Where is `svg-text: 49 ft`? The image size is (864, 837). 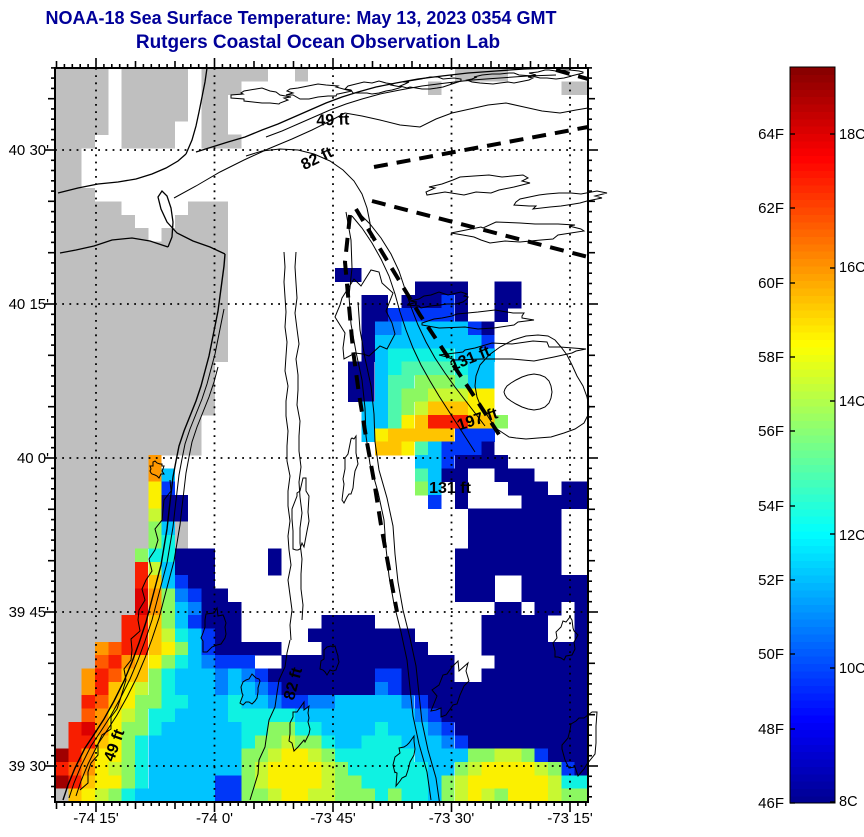
svg-text: 49 ft is located at coordinates (333, 120).